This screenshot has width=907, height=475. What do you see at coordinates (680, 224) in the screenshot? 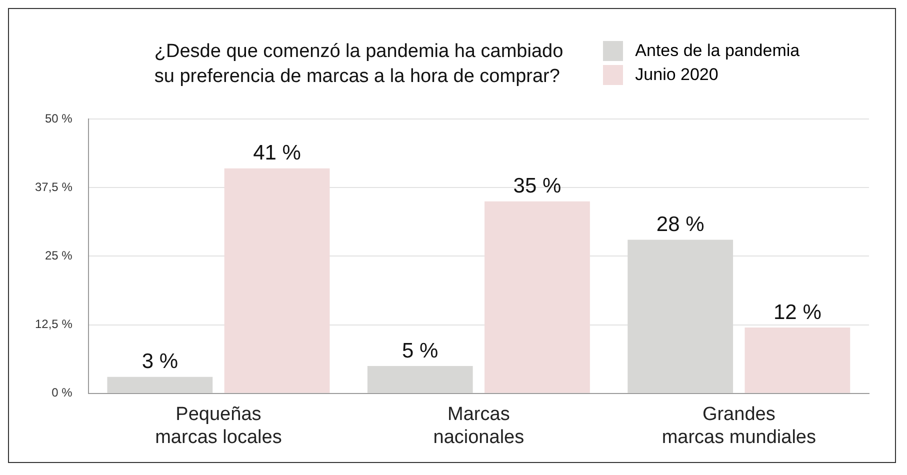
I see `data-label: 28 %` at bounding box center [680, 224].